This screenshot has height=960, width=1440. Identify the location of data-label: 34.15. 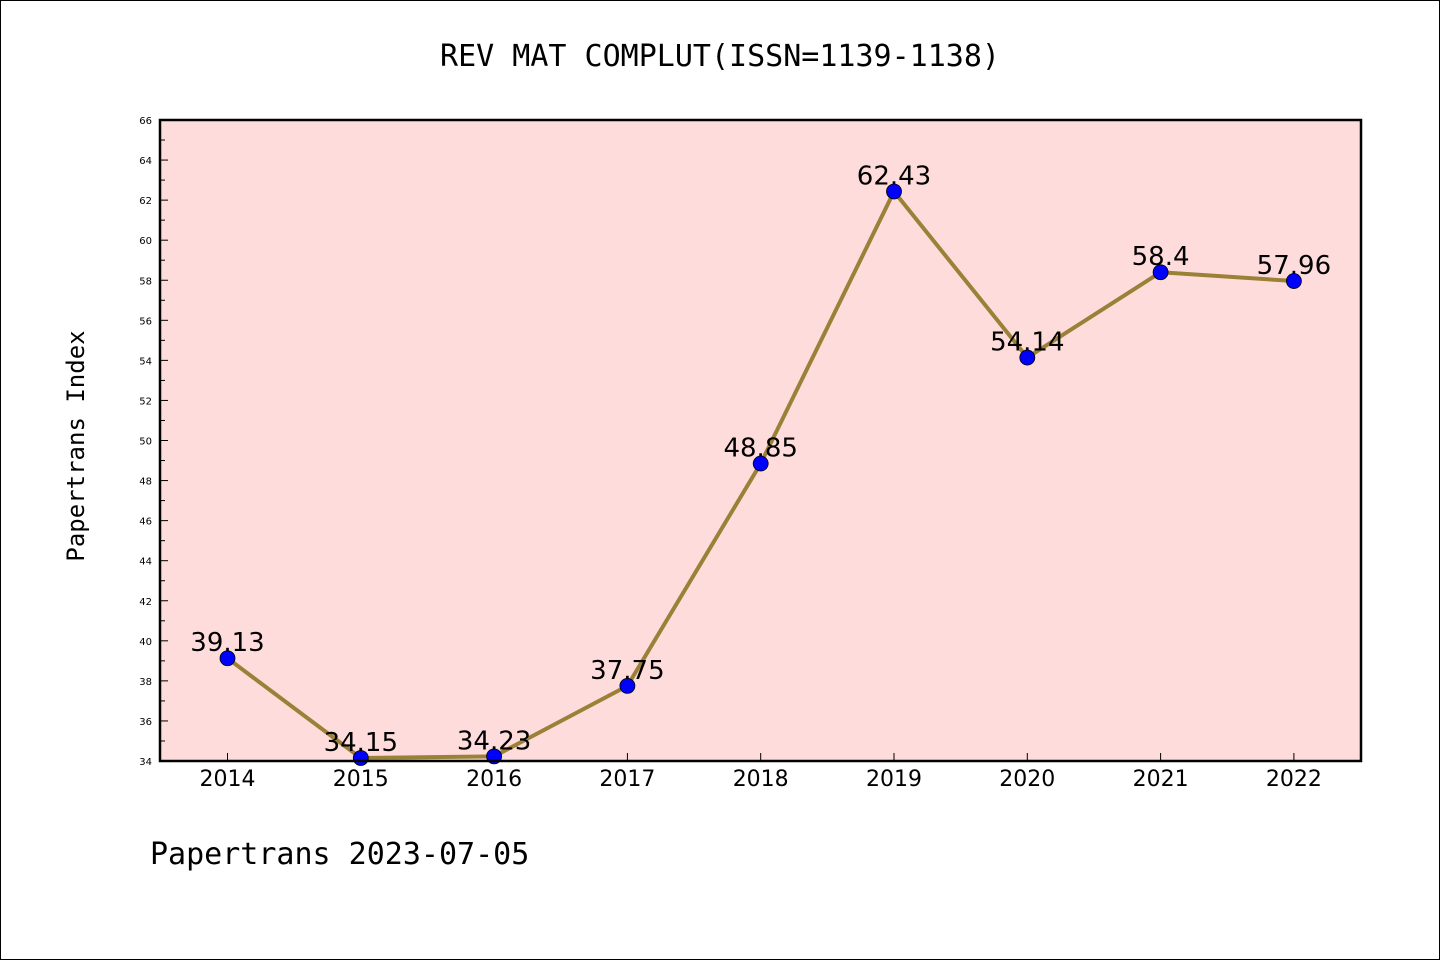
(361, 743).